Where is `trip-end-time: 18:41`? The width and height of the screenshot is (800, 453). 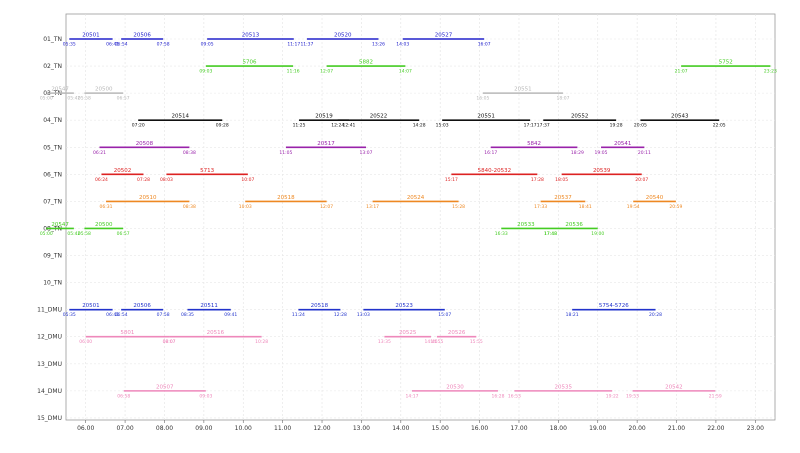
trip-end-time: 18:41 is located at coordinates (585, 207).